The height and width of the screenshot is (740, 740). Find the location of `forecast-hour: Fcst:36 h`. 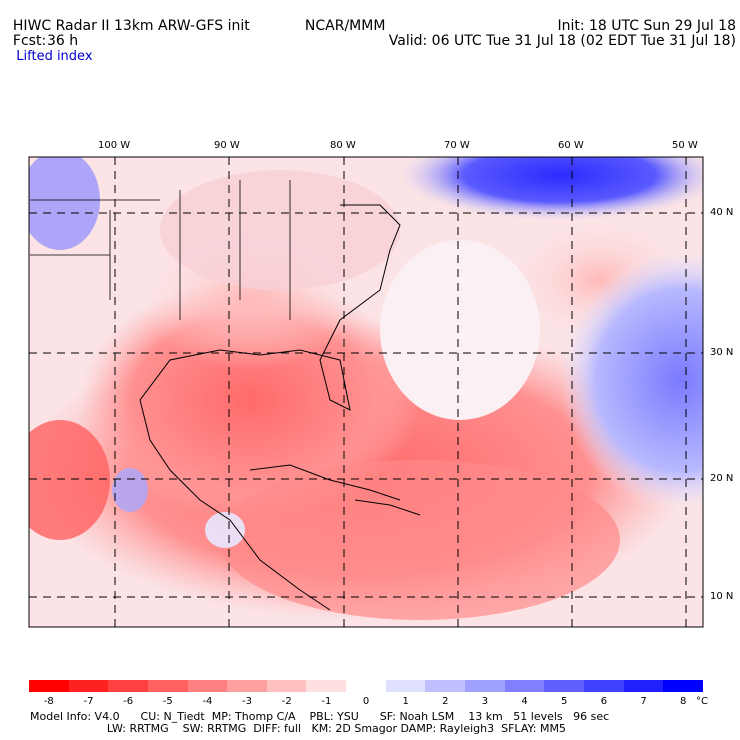

forecast-hour: Fcst:36 h is located at coordinates (41, 33).